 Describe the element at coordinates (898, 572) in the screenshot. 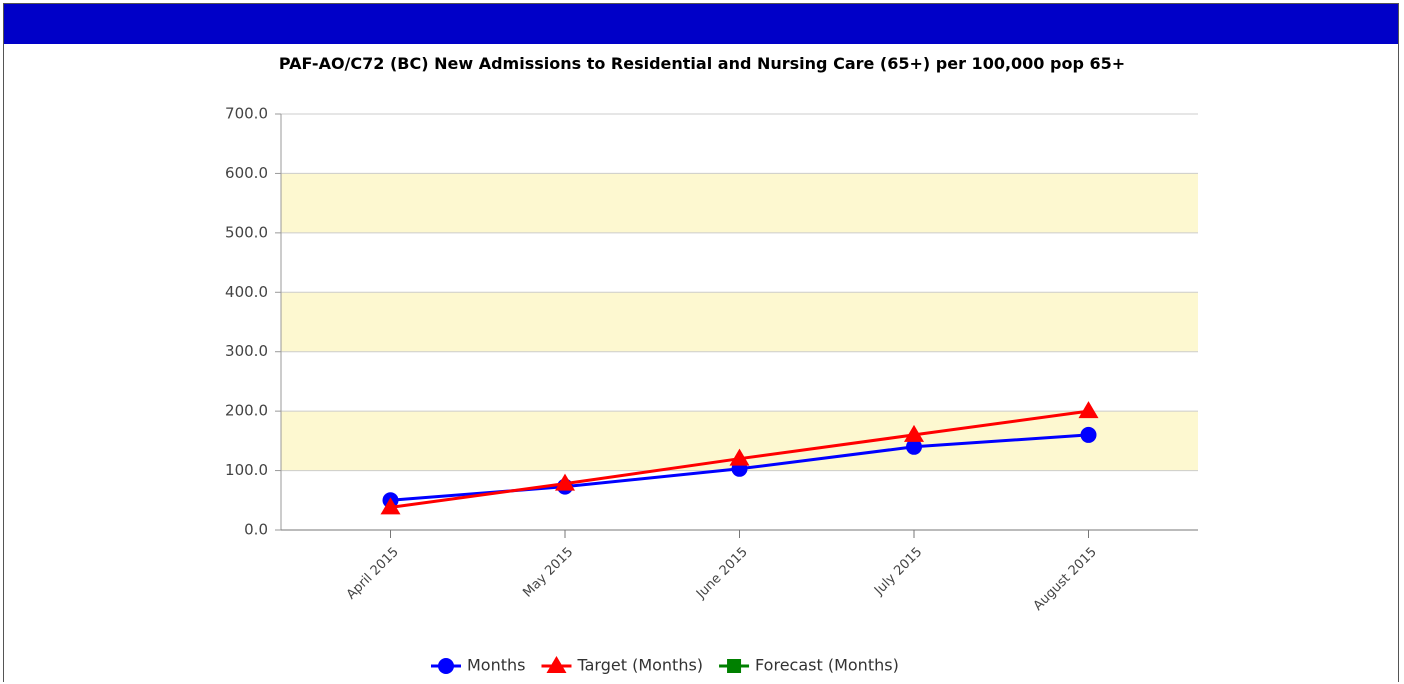

I see `x-tick-label: July 2015` at that location.